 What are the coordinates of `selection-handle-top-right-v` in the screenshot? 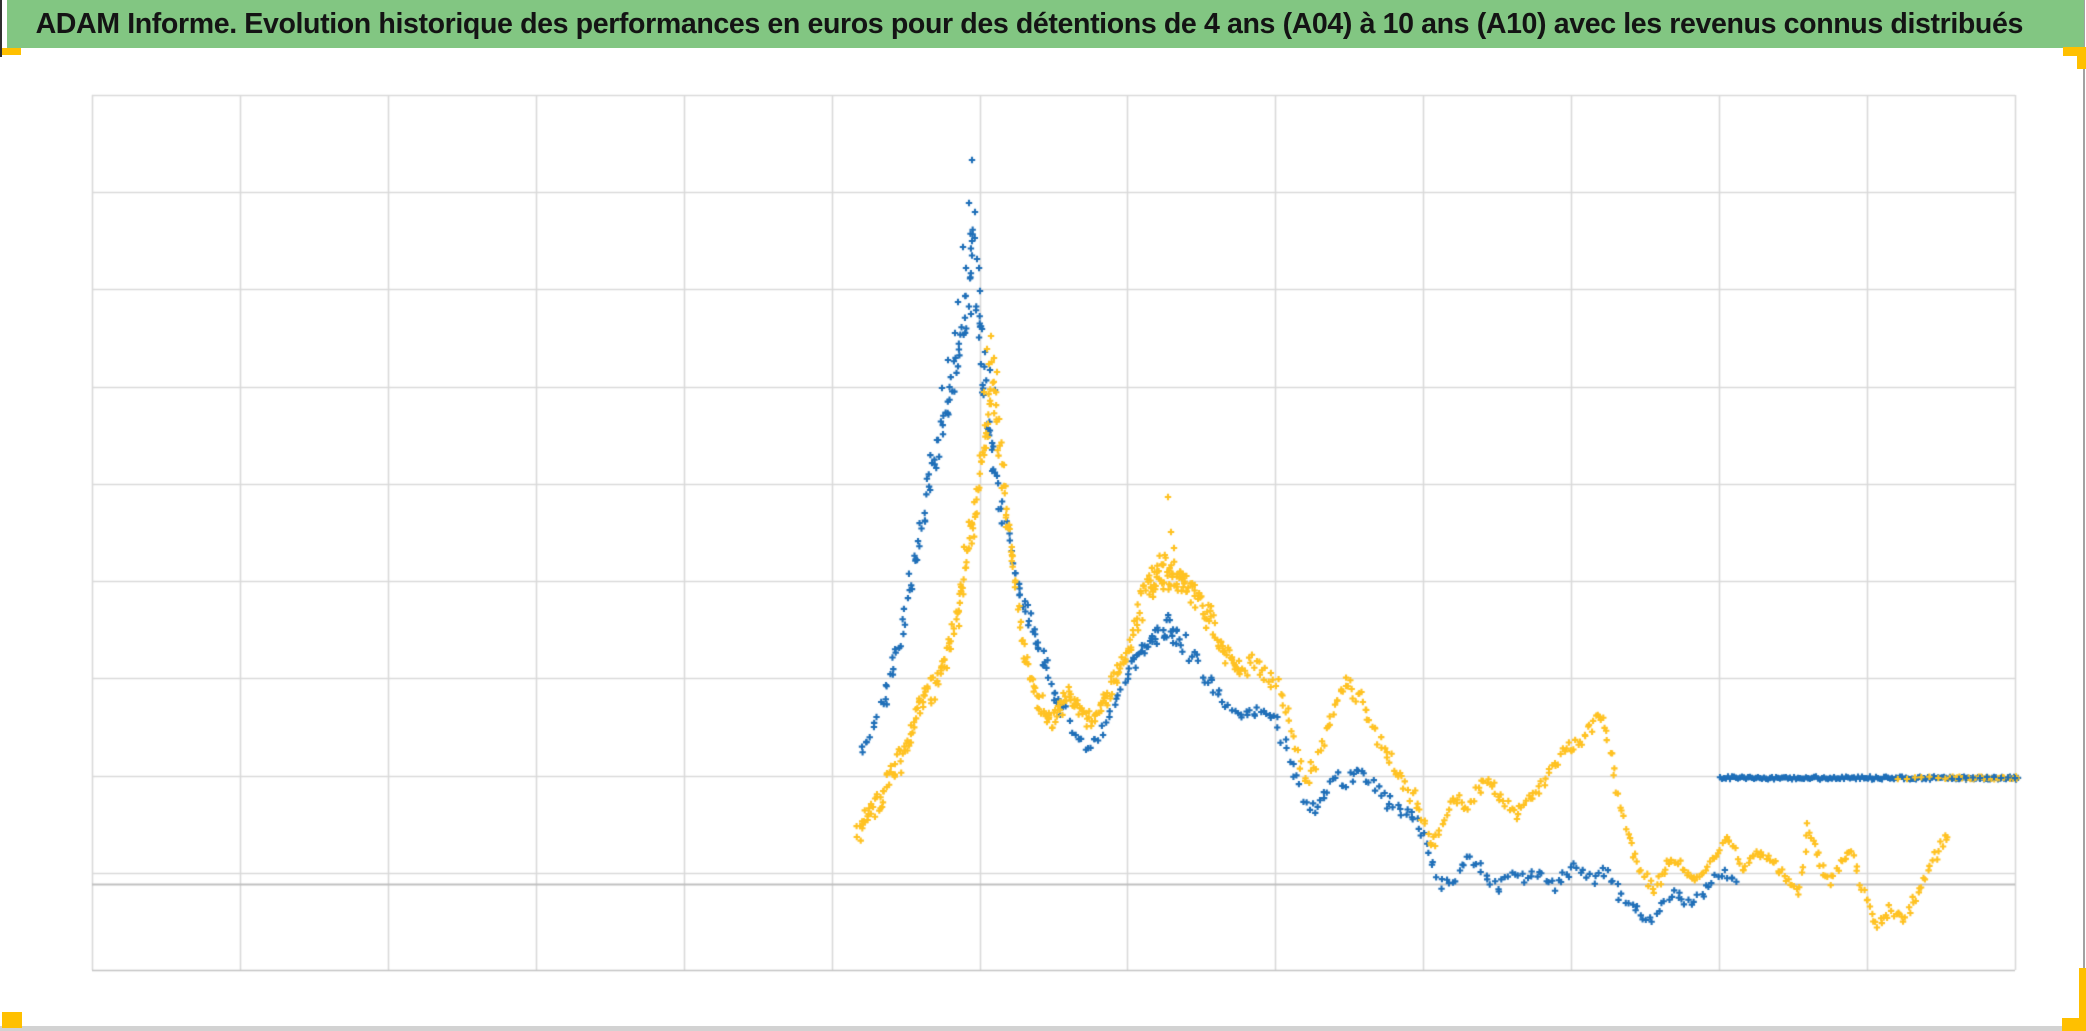 It's located at (2081, 58).